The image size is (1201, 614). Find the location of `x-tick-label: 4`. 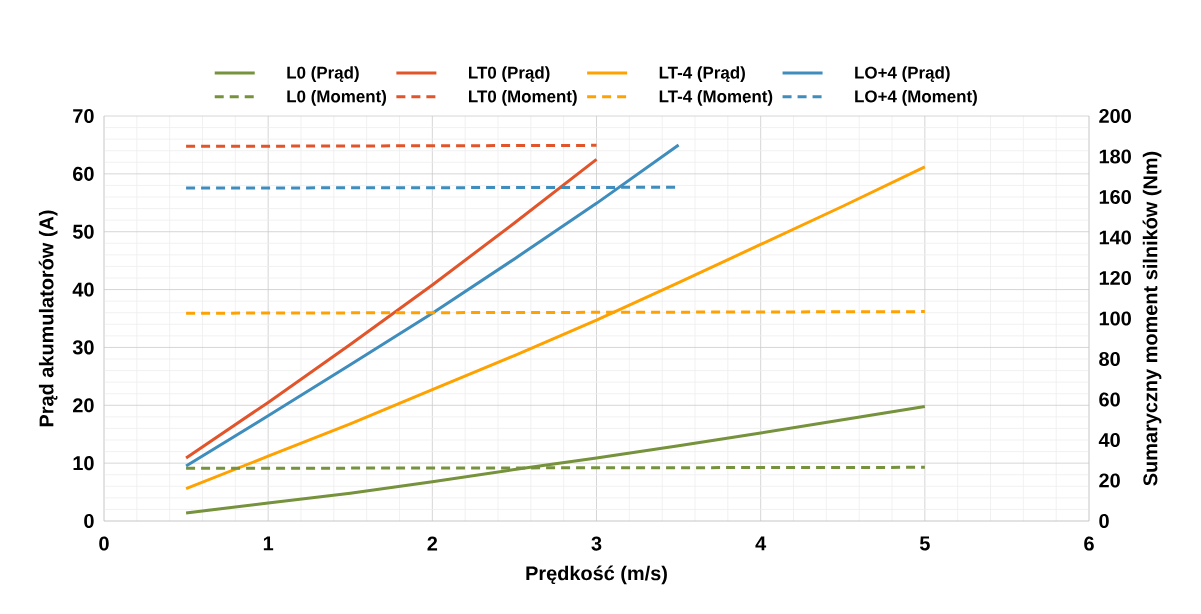

x-tick-label: 4 is located at coordinates (761, 543).